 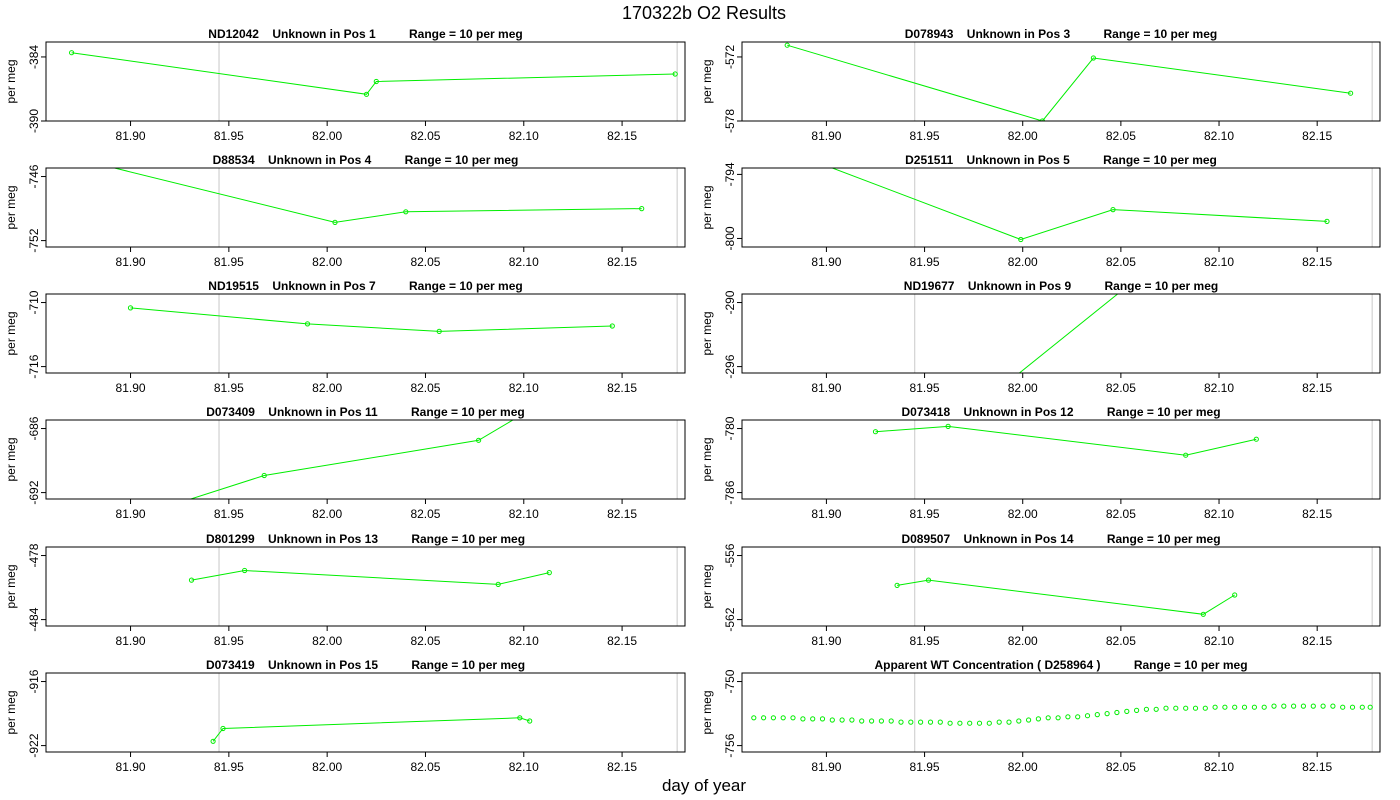 I want to click on y-tick-label: -756, so click(x=730, y=745).